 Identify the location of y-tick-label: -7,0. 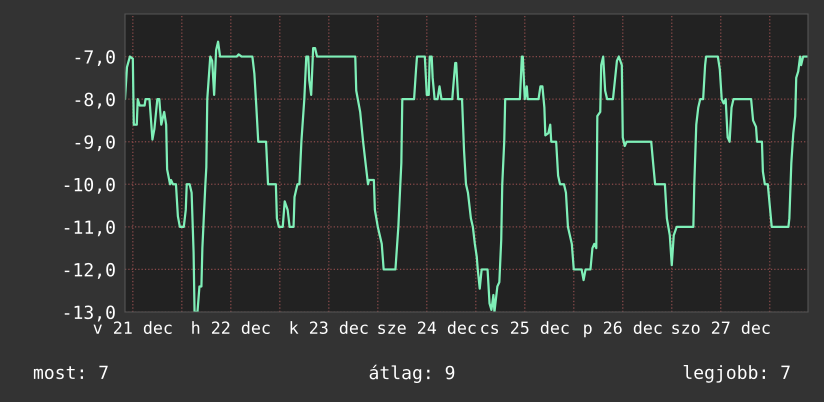
(95, 58).